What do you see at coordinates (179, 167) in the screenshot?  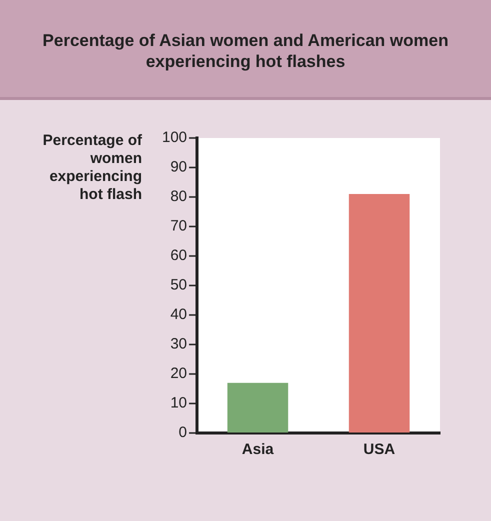 I see `y-tick-label: 90` at bounding box center [179, 167].